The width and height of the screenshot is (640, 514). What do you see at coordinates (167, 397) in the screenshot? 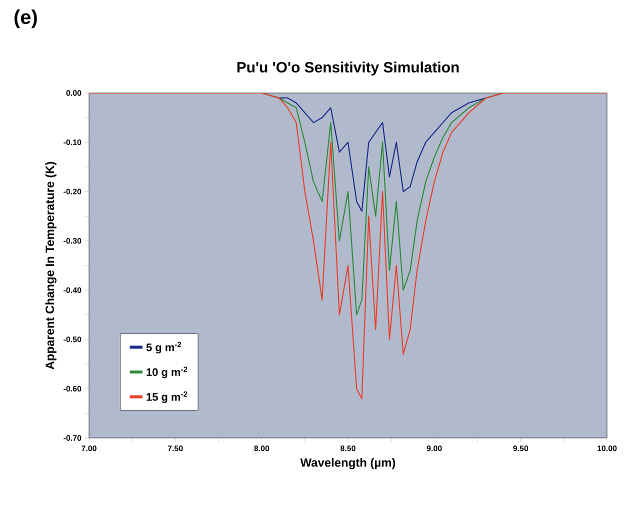
I see `legend-label: 15 g m$^{-2}$` at bounding box center [167, 397].